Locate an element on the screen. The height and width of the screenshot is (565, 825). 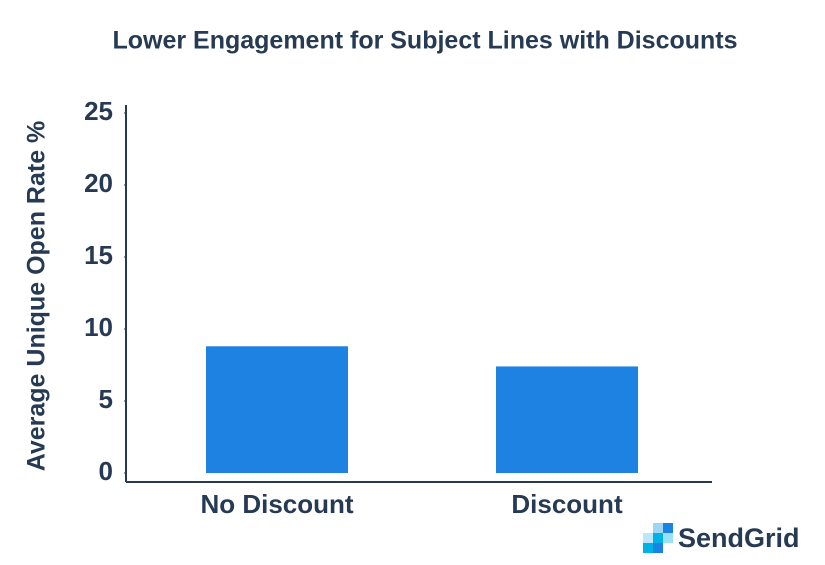
y-tick-label: 25 is located at coordinates (98, 111).